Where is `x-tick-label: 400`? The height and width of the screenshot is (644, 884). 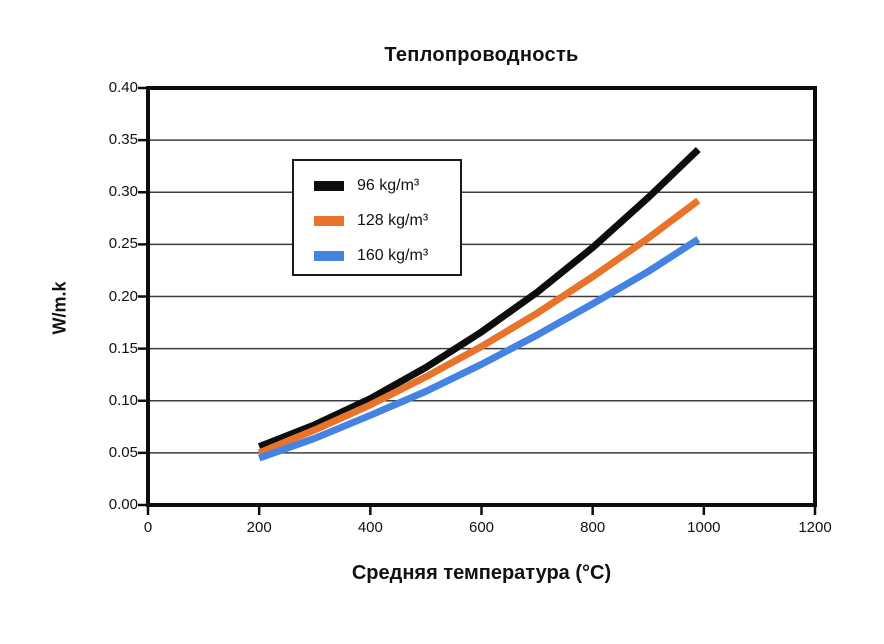 x-tick-label: 400 is located at coordinates (370, 527).